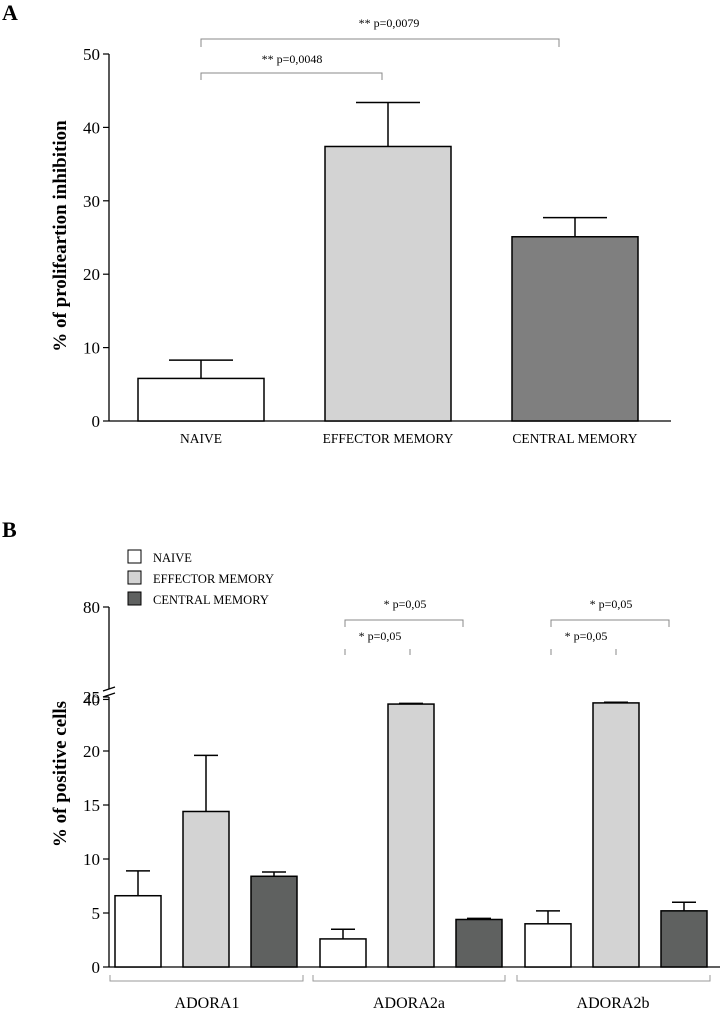 The width and height of the screenshot is (720, 1019). What do you see at coordinates (405, 604) in the screenshot?
I see `panel-b-annotation-adora2a-2: * p=0,05` at bounding box center [405, 604].